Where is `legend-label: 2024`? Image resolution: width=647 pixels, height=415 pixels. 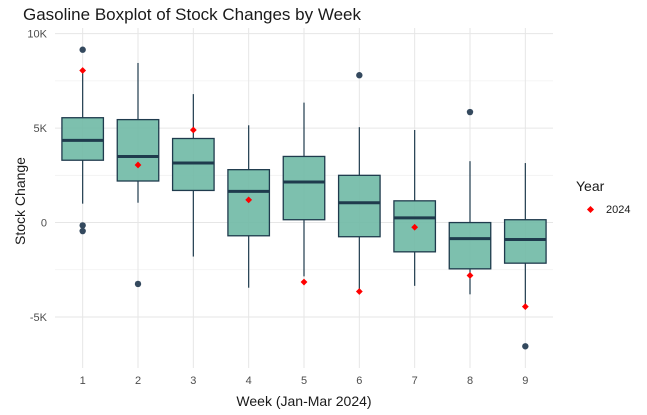 legend-label: 2024 is located at coordinates (618, 210).